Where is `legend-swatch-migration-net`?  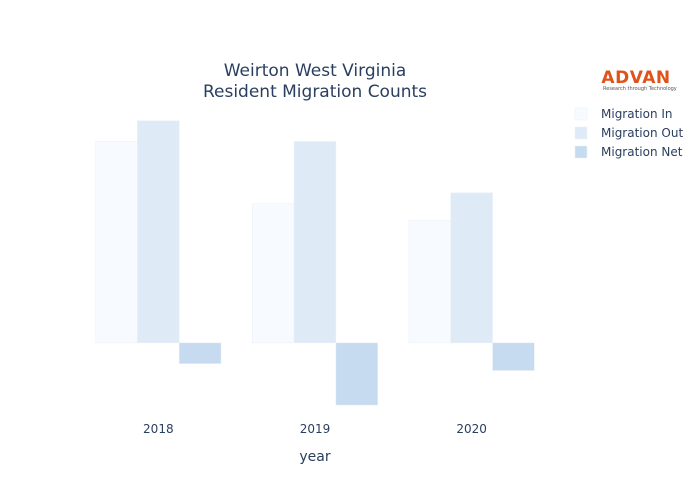 legend-swatch-migration-net is located at coordinates (581, 152).